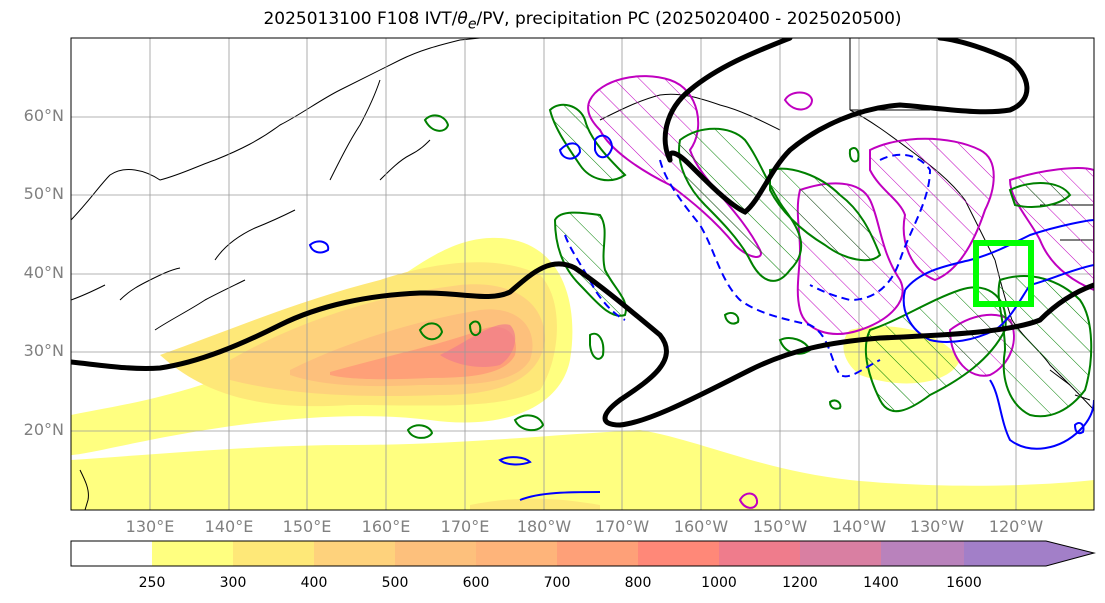 The image size is (1105, 603). What do you see at coordinates (462, 19) in the screenshot?
I see `title-theta: θ` at bounding box center [462, 19].